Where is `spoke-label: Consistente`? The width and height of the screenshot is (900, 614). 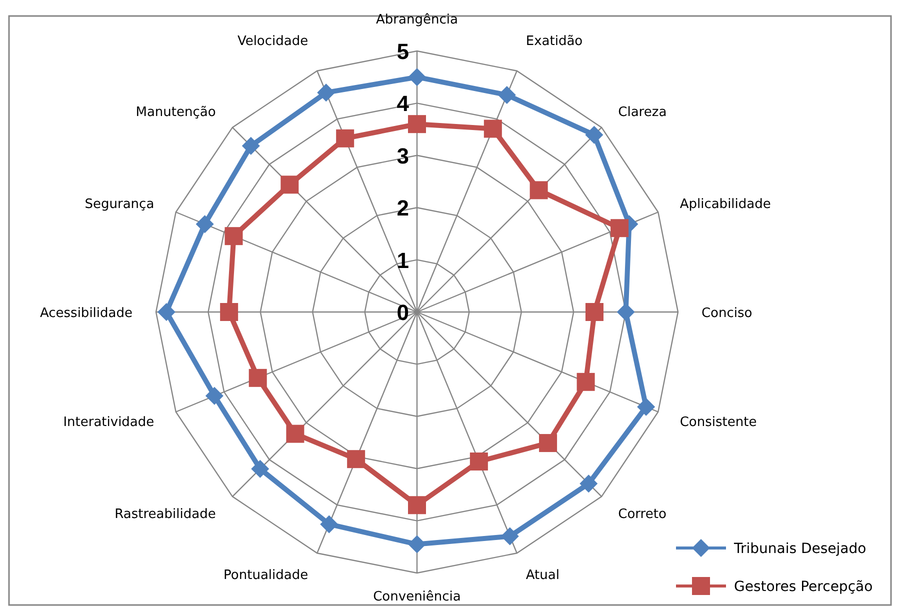 spoke-label: Consistente is located at coordinates (718, 422).